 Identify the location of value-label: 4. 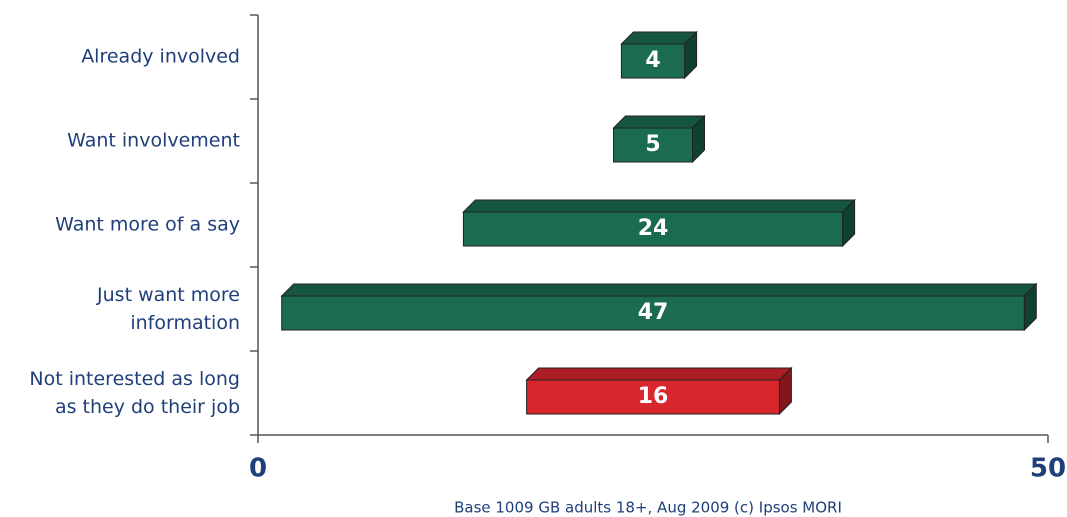
(652, 60).